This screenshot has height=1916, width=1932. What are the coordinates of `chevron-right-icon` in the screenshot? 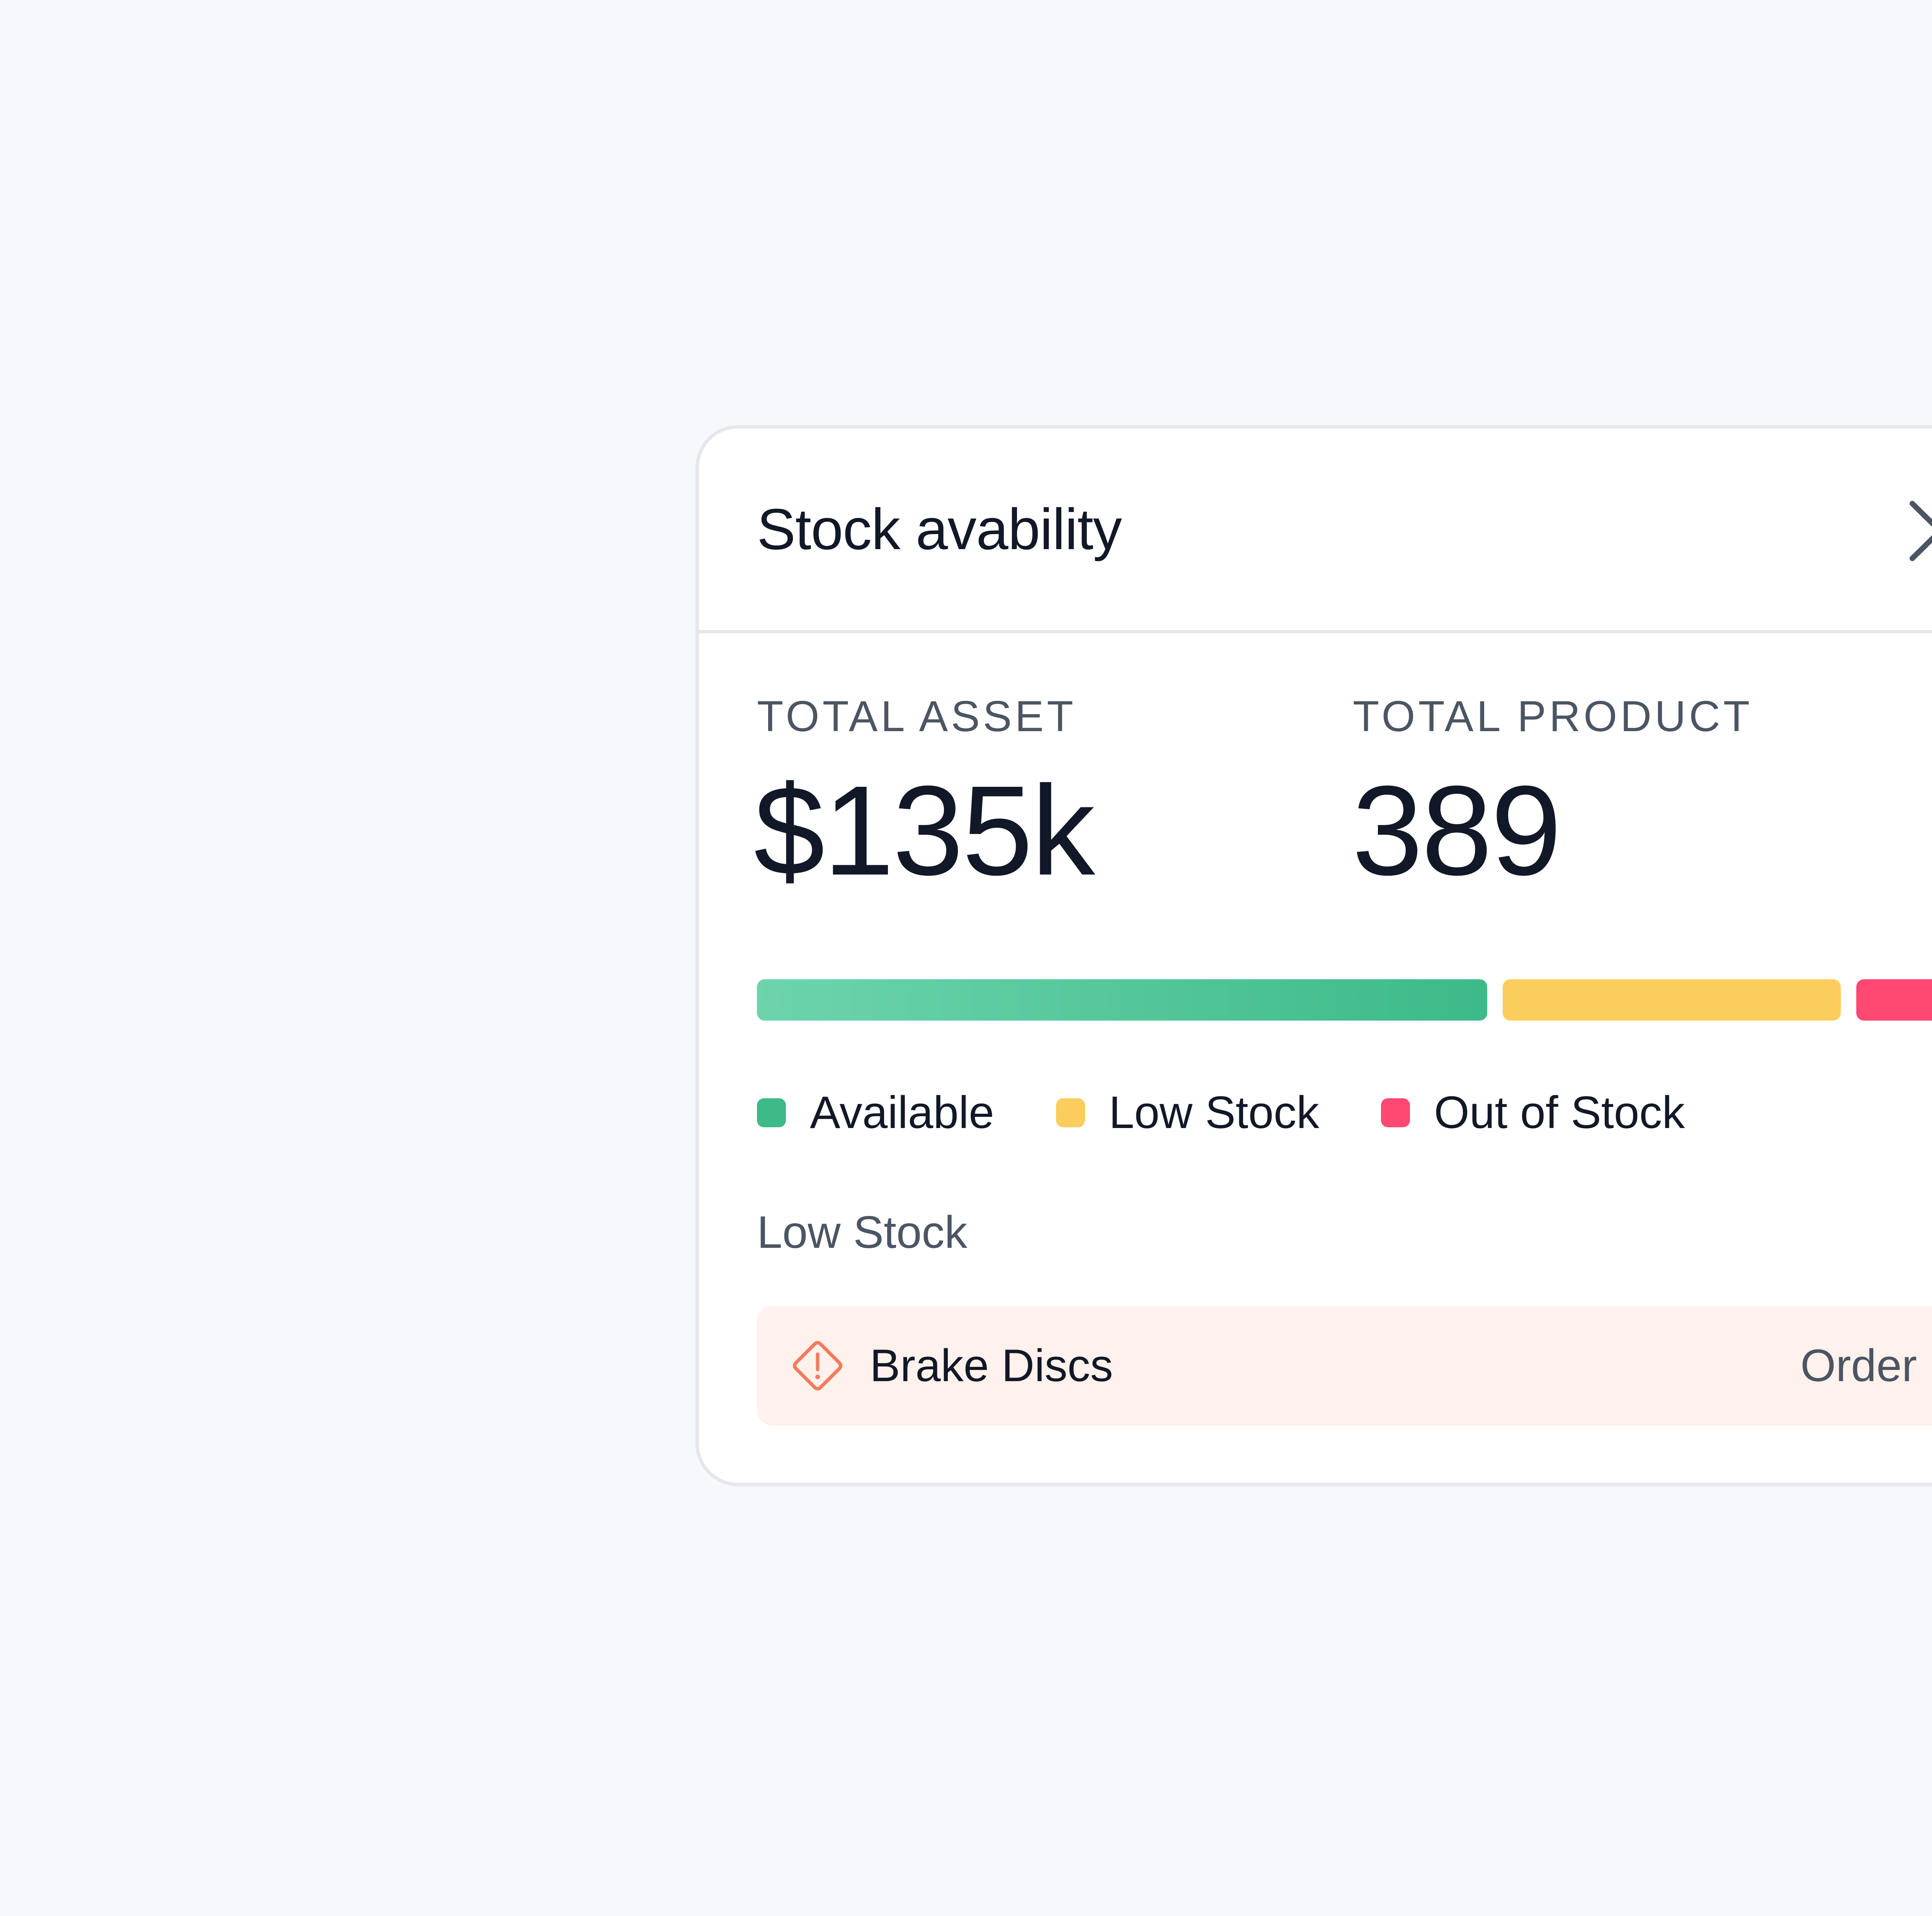 It's located at (1921, 531).